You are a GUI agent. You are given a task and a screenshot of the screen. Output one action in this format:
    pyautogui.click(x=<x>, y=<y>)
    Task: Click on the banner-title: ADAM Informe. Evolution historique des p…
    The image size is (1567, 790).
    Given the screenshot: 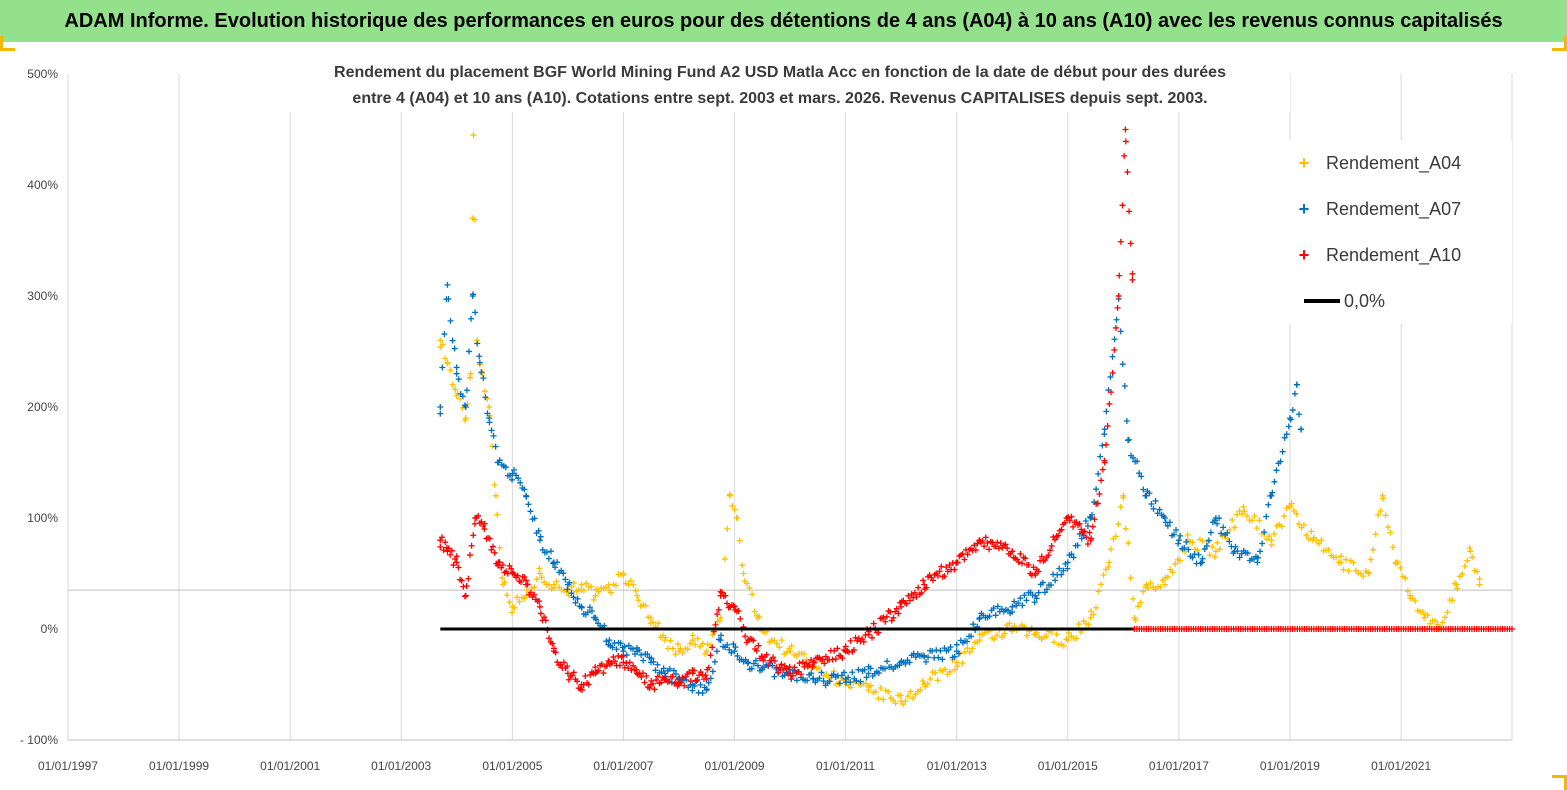 What is the action you would take?
    pyautogui.click(x=783, y=21)
    